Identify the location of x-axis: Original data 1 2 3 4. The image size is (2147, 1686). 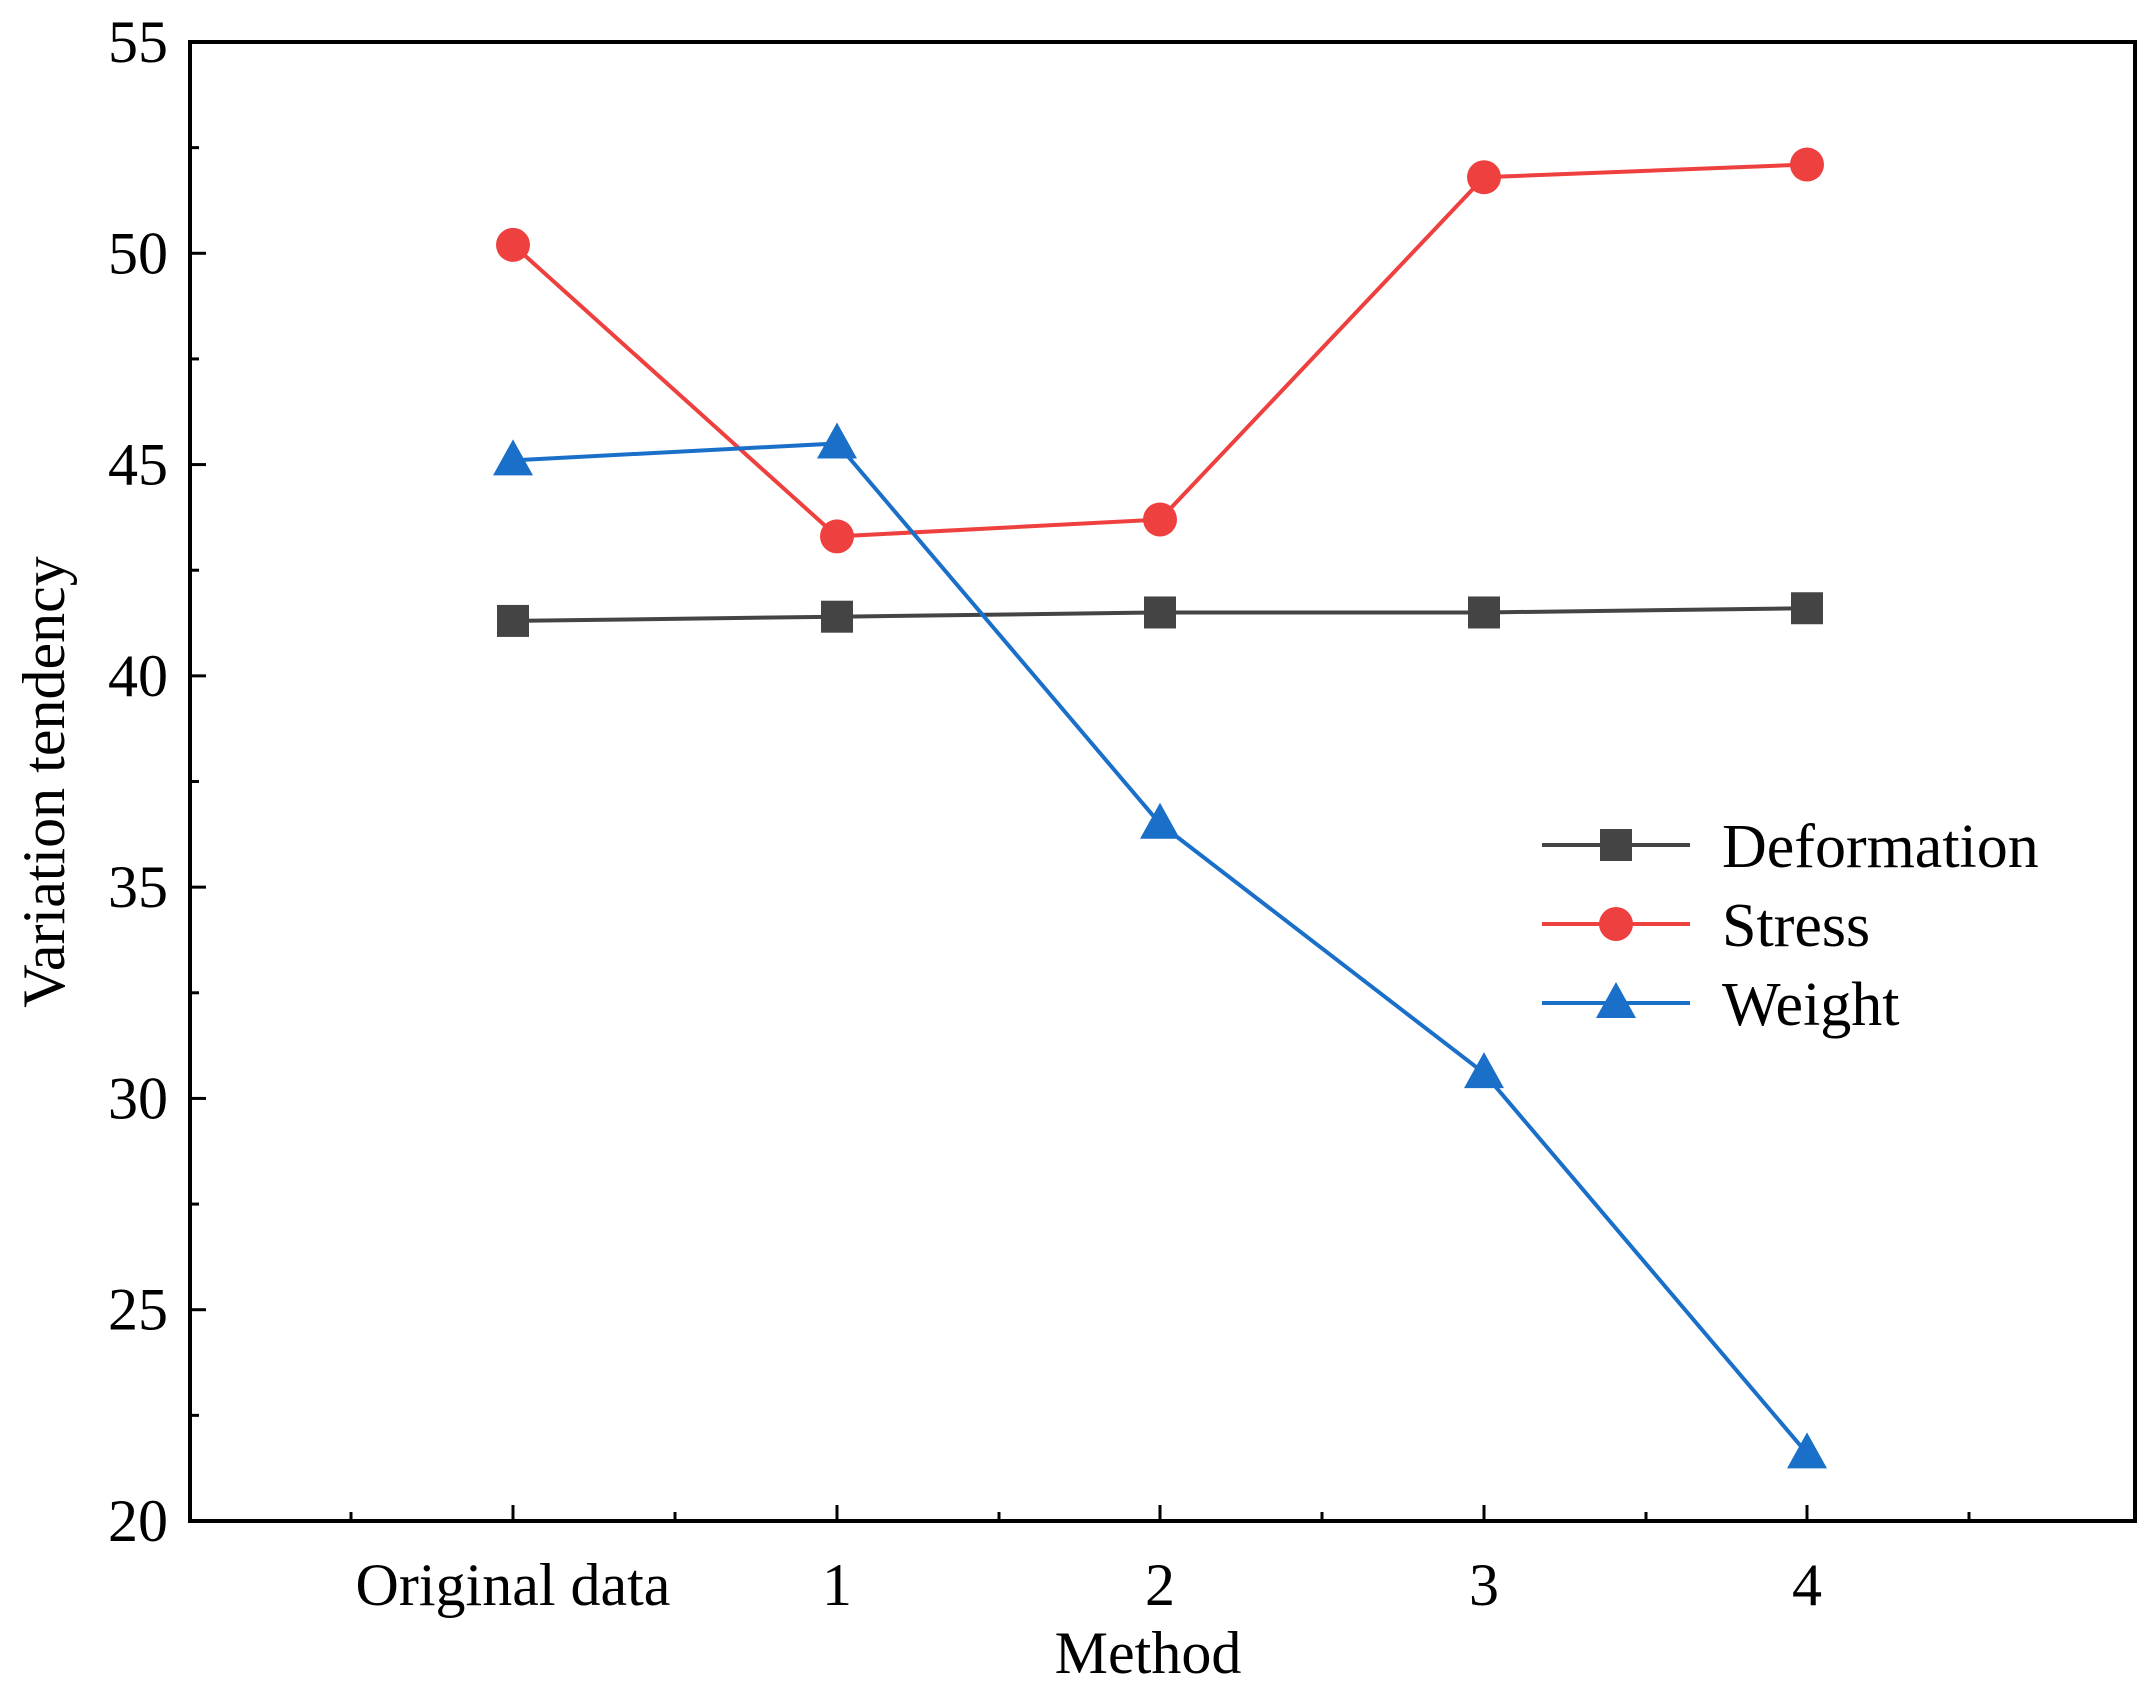
(1160, 1561).